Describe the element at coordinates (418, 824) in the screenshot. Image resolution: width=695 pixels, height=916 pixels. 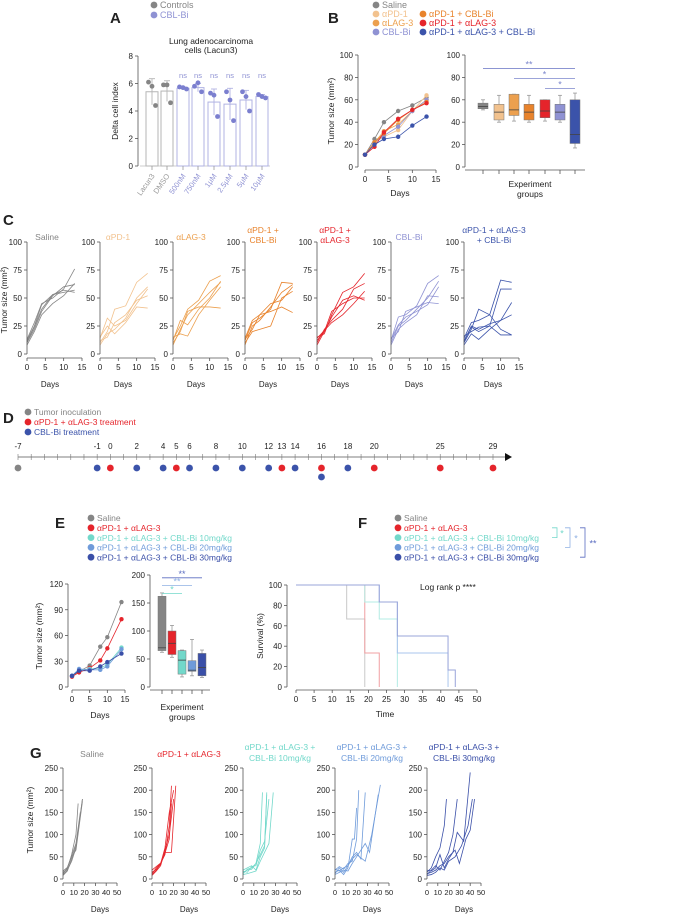
I see `y-axis: 0 50 100 150 200 250` at that location.